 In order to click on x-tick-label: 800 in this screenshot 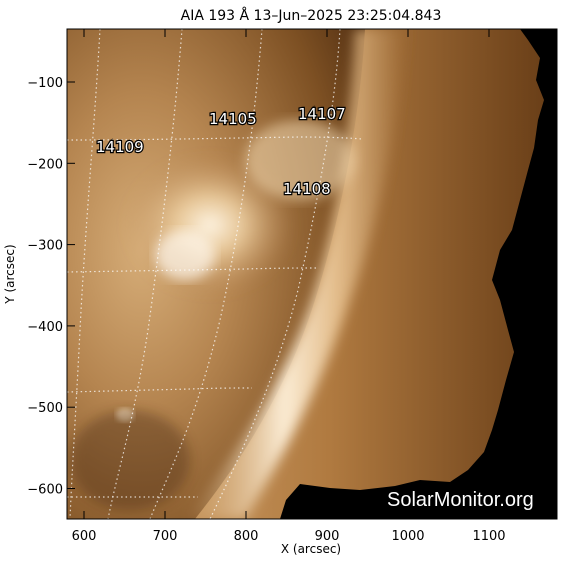, I will do `click(246, 536)`.